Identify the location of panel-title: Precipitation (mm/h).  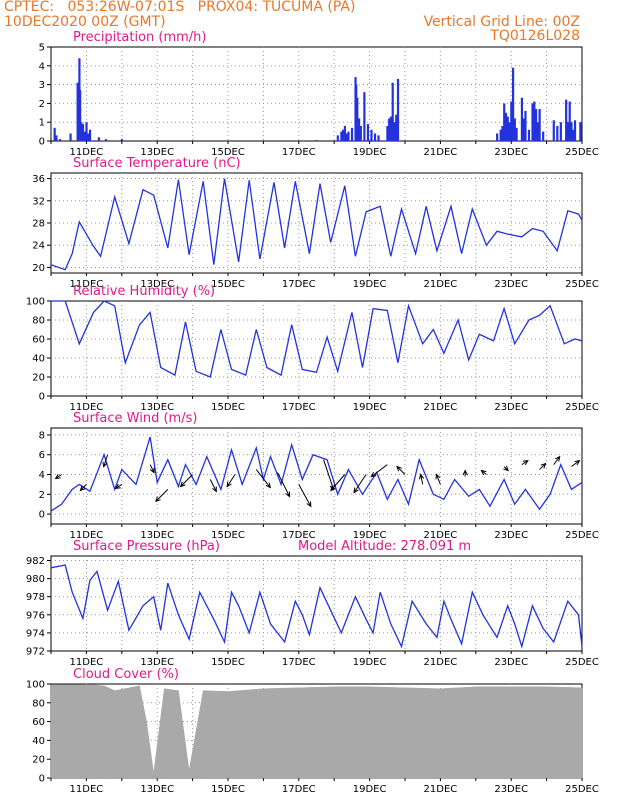
(139, 37).